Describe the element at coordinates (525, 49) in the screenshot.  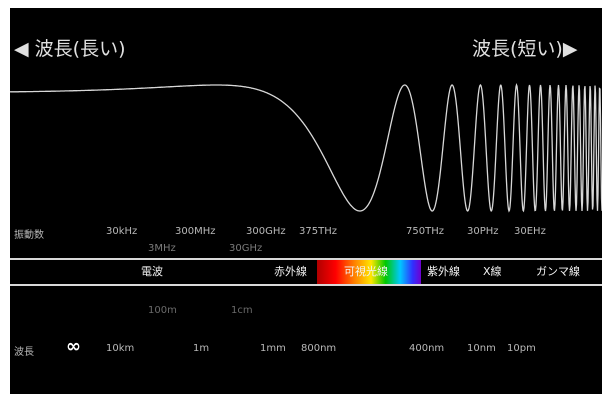
I see `short-wavelength-header: 波長(短い)▶` at that location.